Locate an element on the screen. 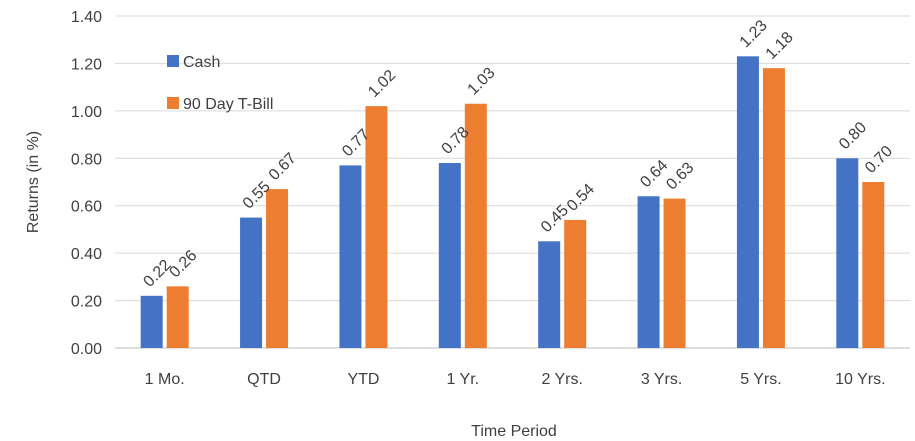  x-axis-title: Time Period is located at coordinates (514, 431).